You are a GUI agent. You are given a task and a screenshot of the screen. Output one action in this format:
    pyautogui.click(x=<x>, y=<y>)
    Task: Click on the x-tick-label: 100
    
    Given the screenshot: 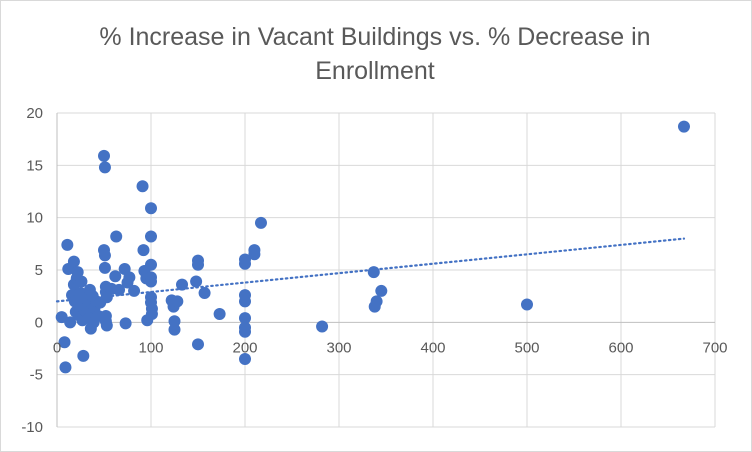 What is the action you would take?
    pyautogui.click(x=150, y=347)
    